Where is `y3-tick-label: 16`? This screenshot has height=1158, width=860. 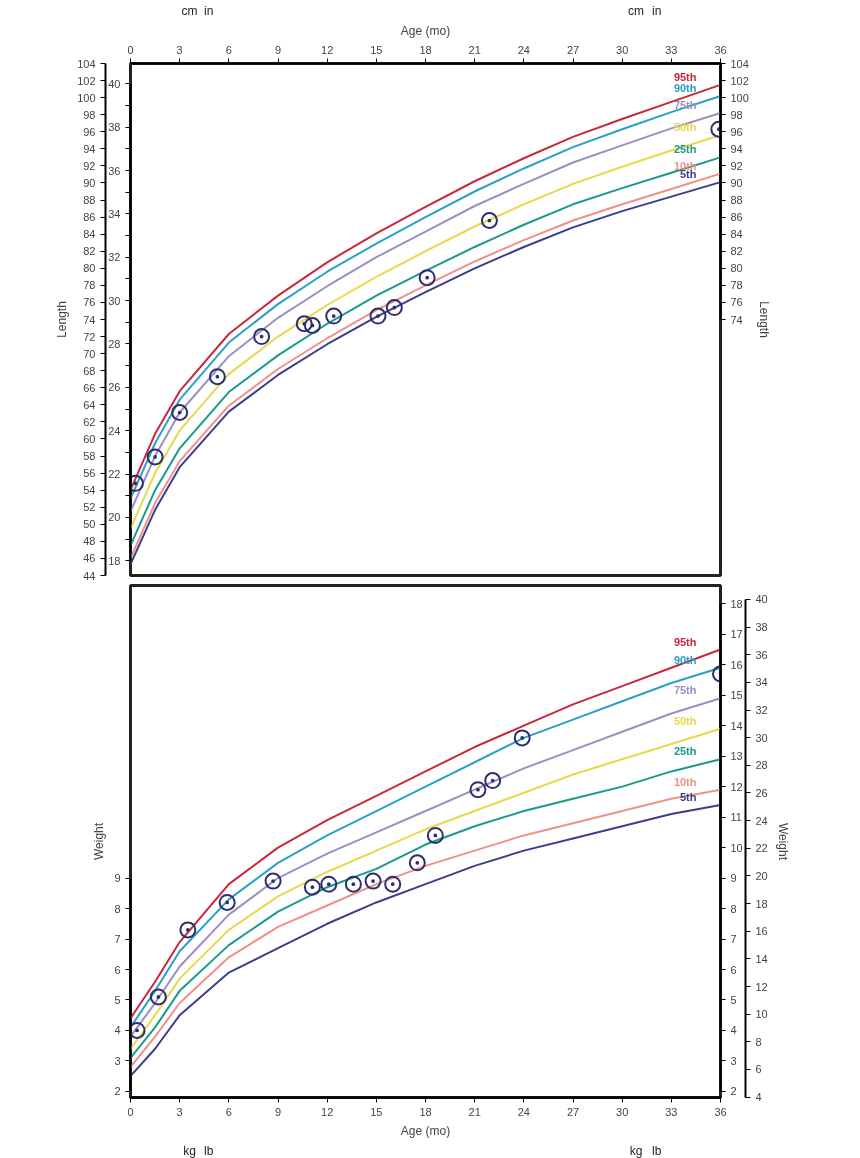 y3-tick-label: 16 is located at coordinates (761, 931).